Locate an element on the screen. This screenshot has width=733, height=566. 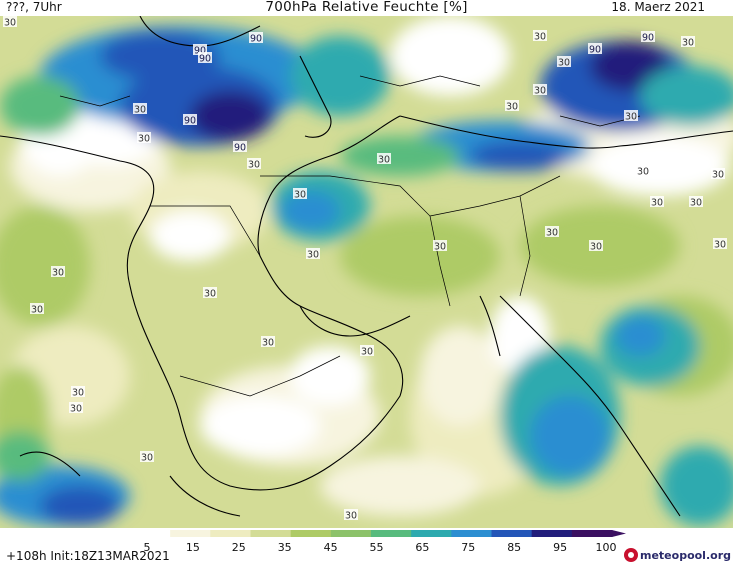
meteopool-logo: meteopool.org is located at coordinates (677, 555).